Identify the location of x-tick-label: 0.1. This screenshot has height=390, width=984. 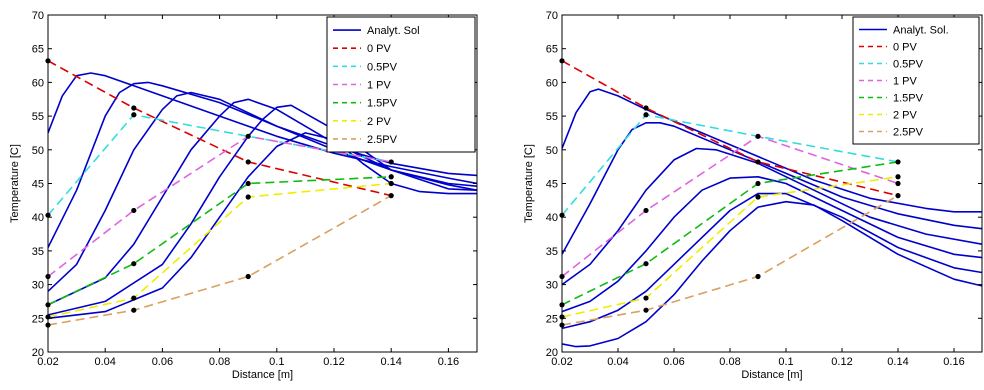
(276, 362).